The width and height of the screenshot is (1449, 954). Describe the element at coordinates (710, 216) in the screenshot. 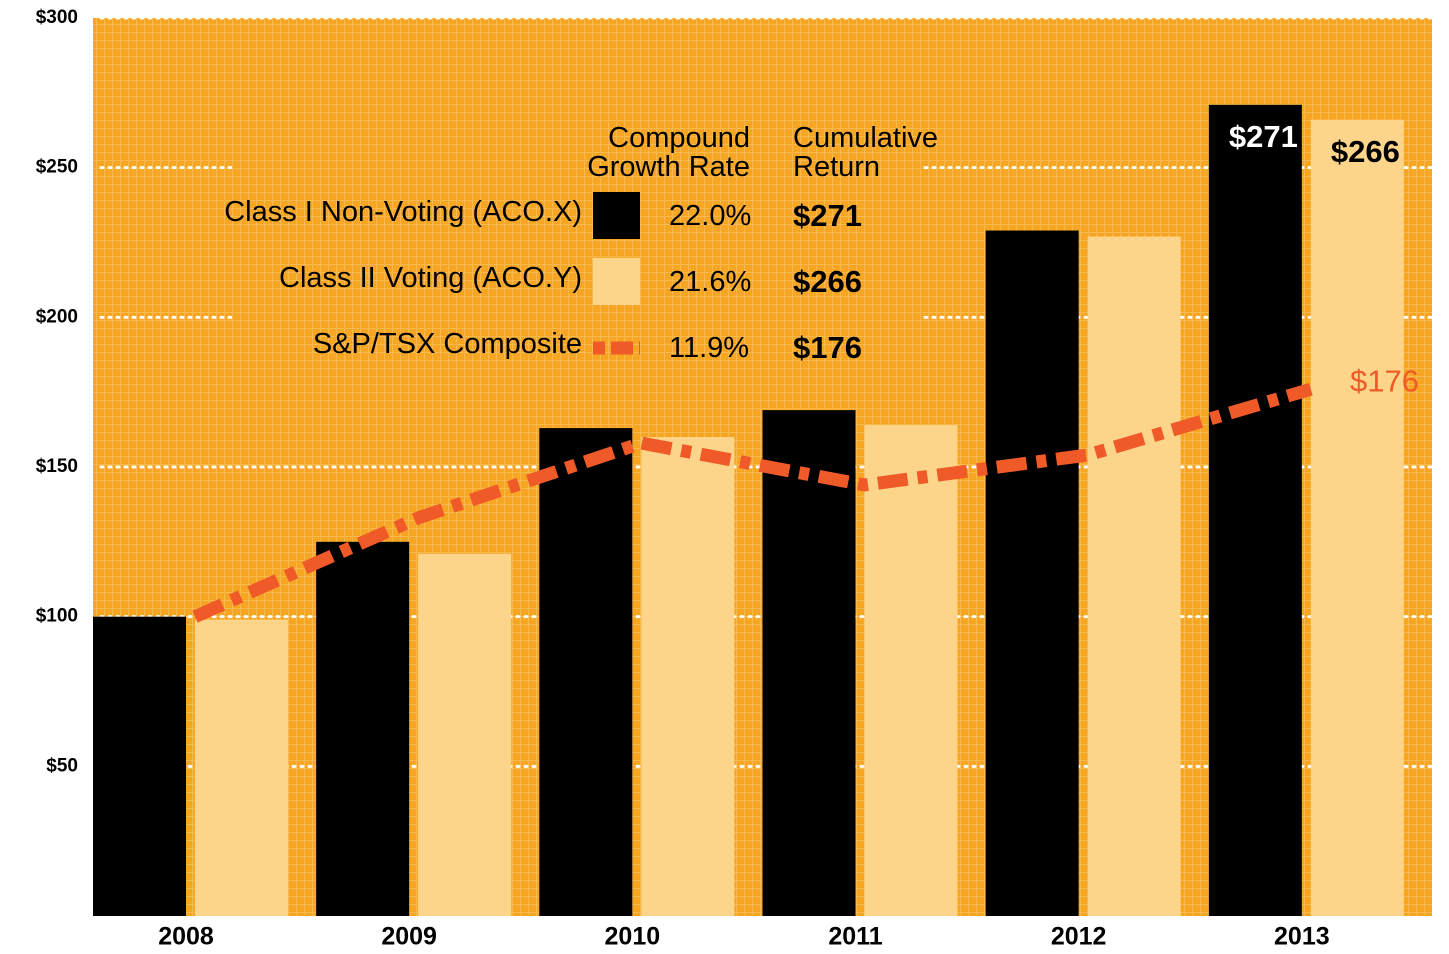

I see `growth-rate: 22.0%` at that location.